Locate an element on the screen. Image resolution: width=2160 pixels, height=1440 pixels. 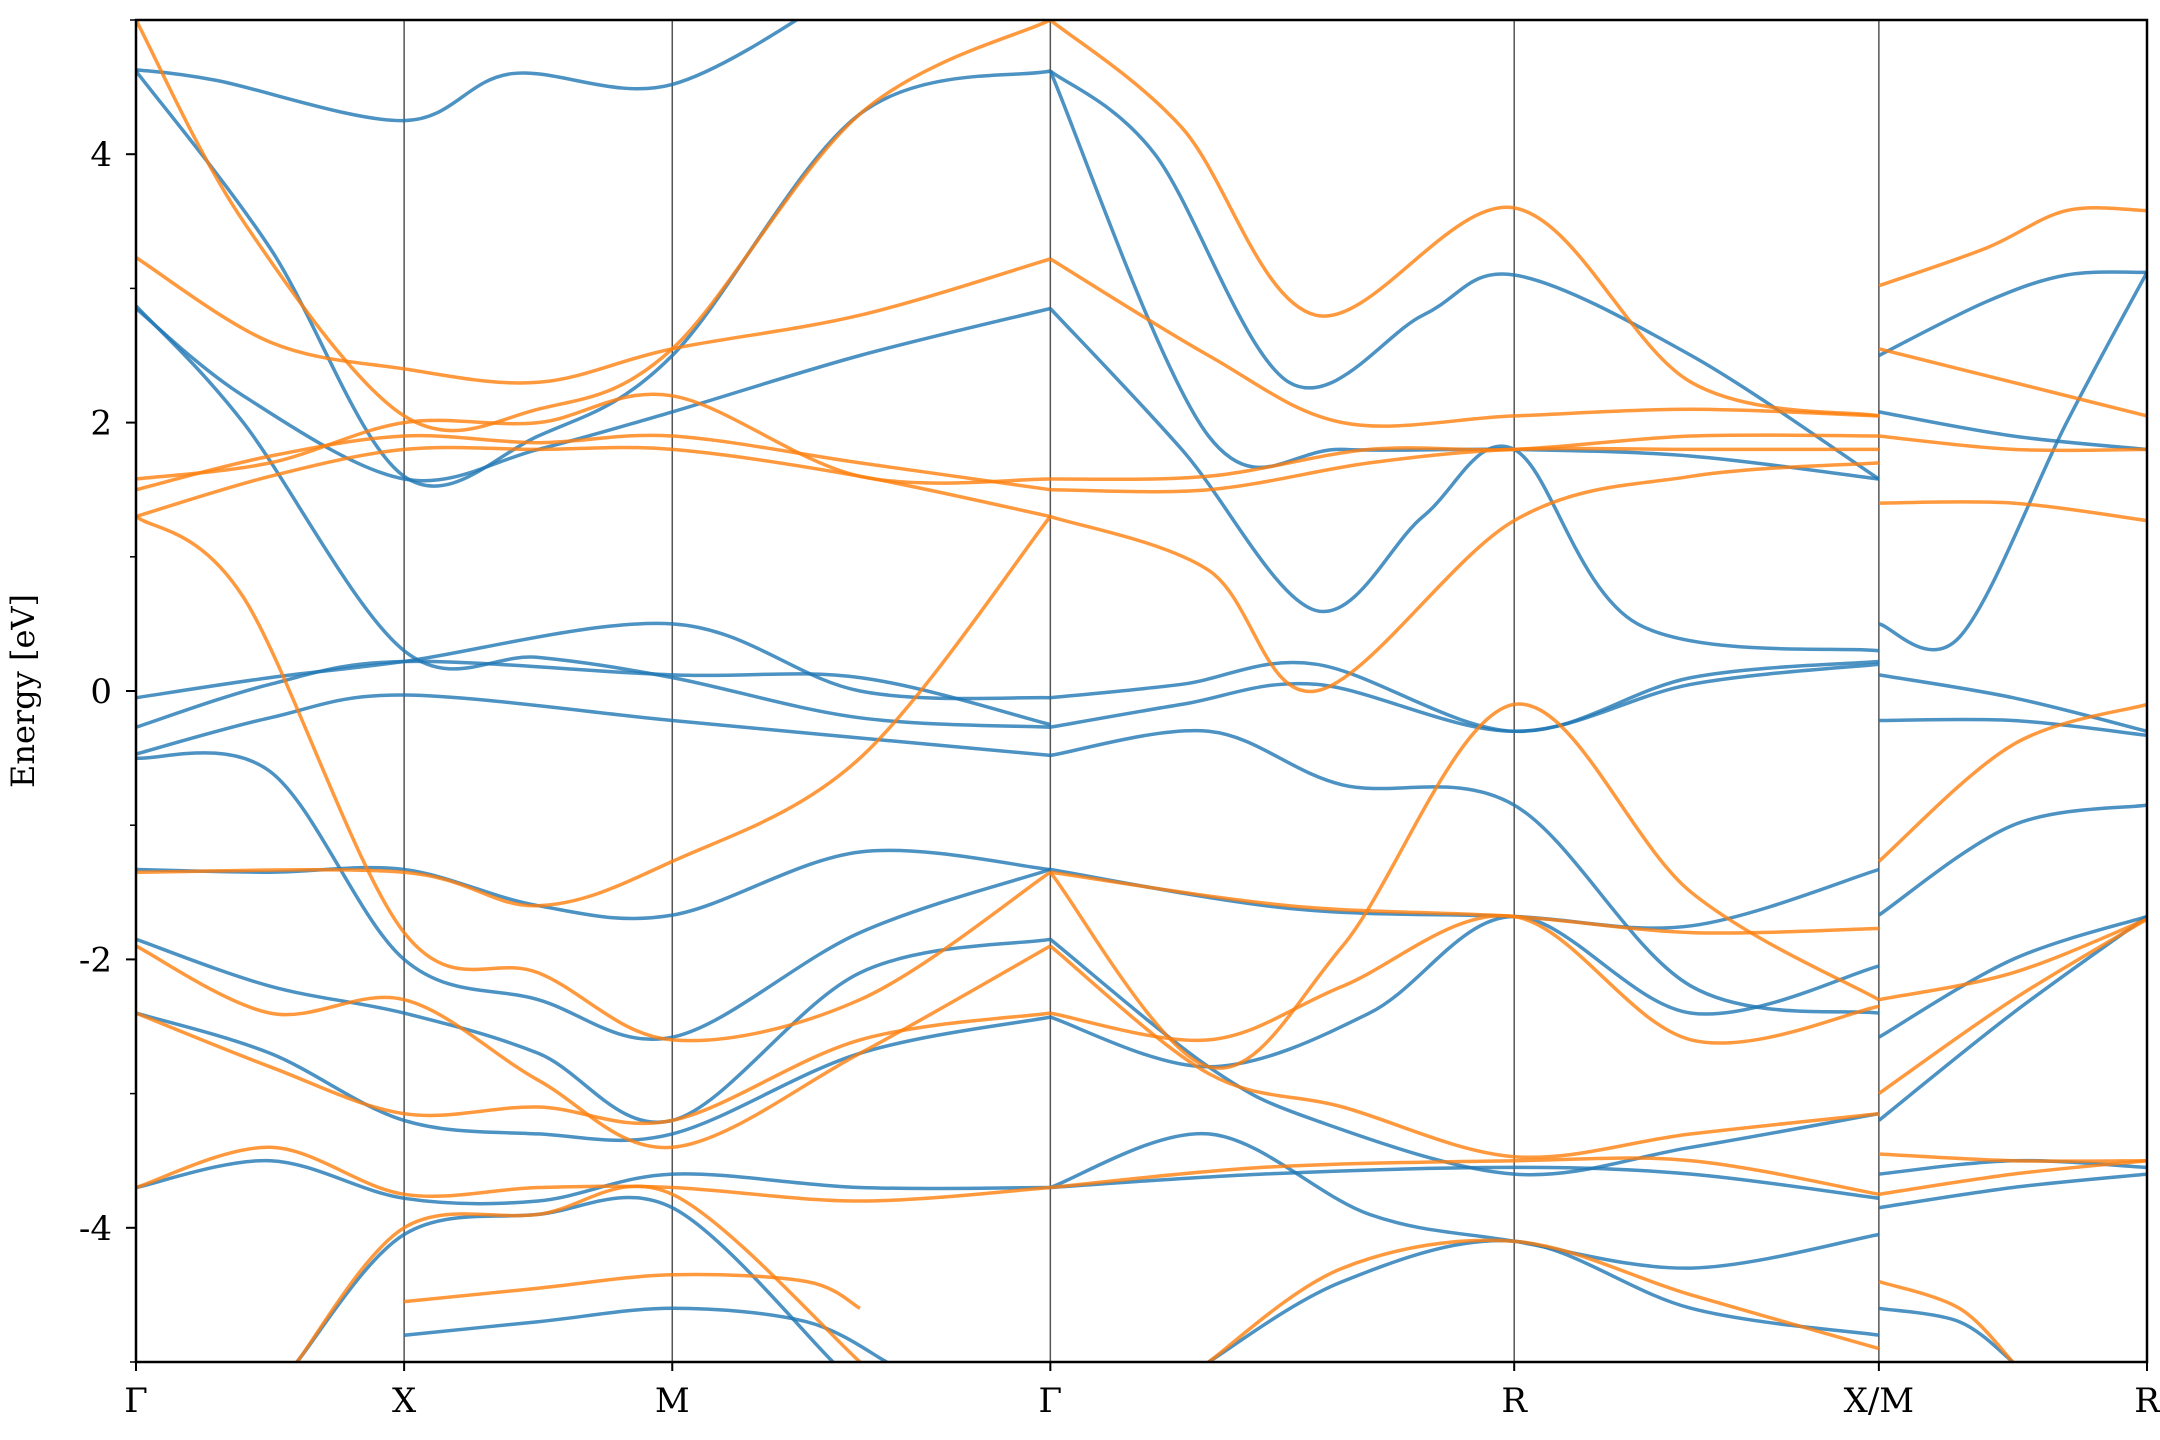
x-axis: Γ X M Γ R X/M R is located at coordinates (1142, 1391).